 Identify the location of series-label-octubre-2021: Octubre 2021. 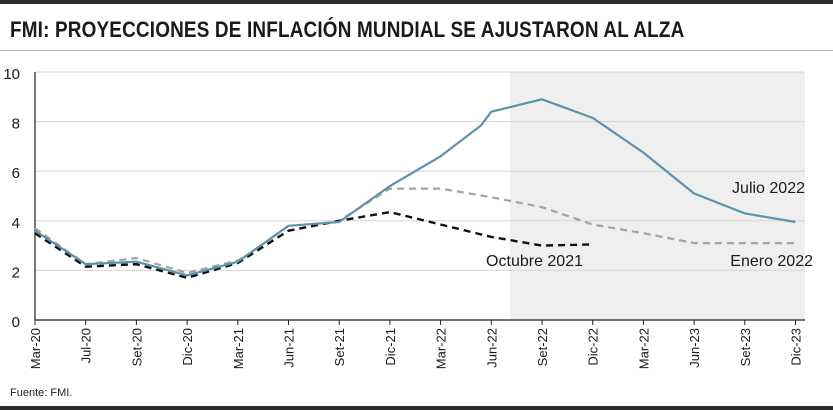
(534, 261).